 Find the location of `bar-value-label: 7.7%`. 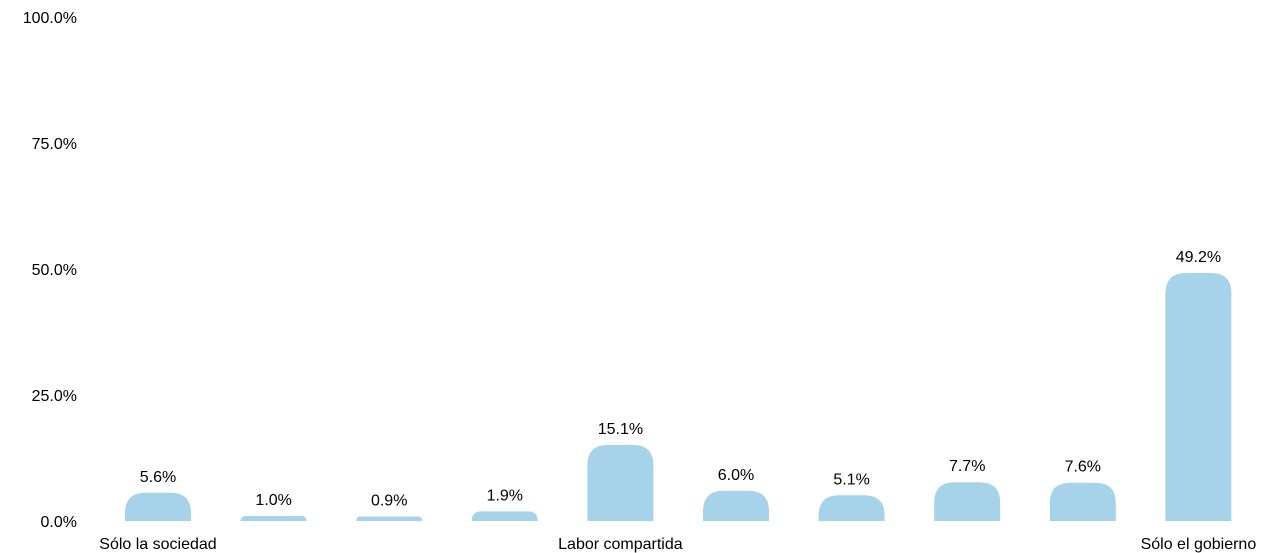

bar-value-label: 7.7% is located at coordinates (967, 466).